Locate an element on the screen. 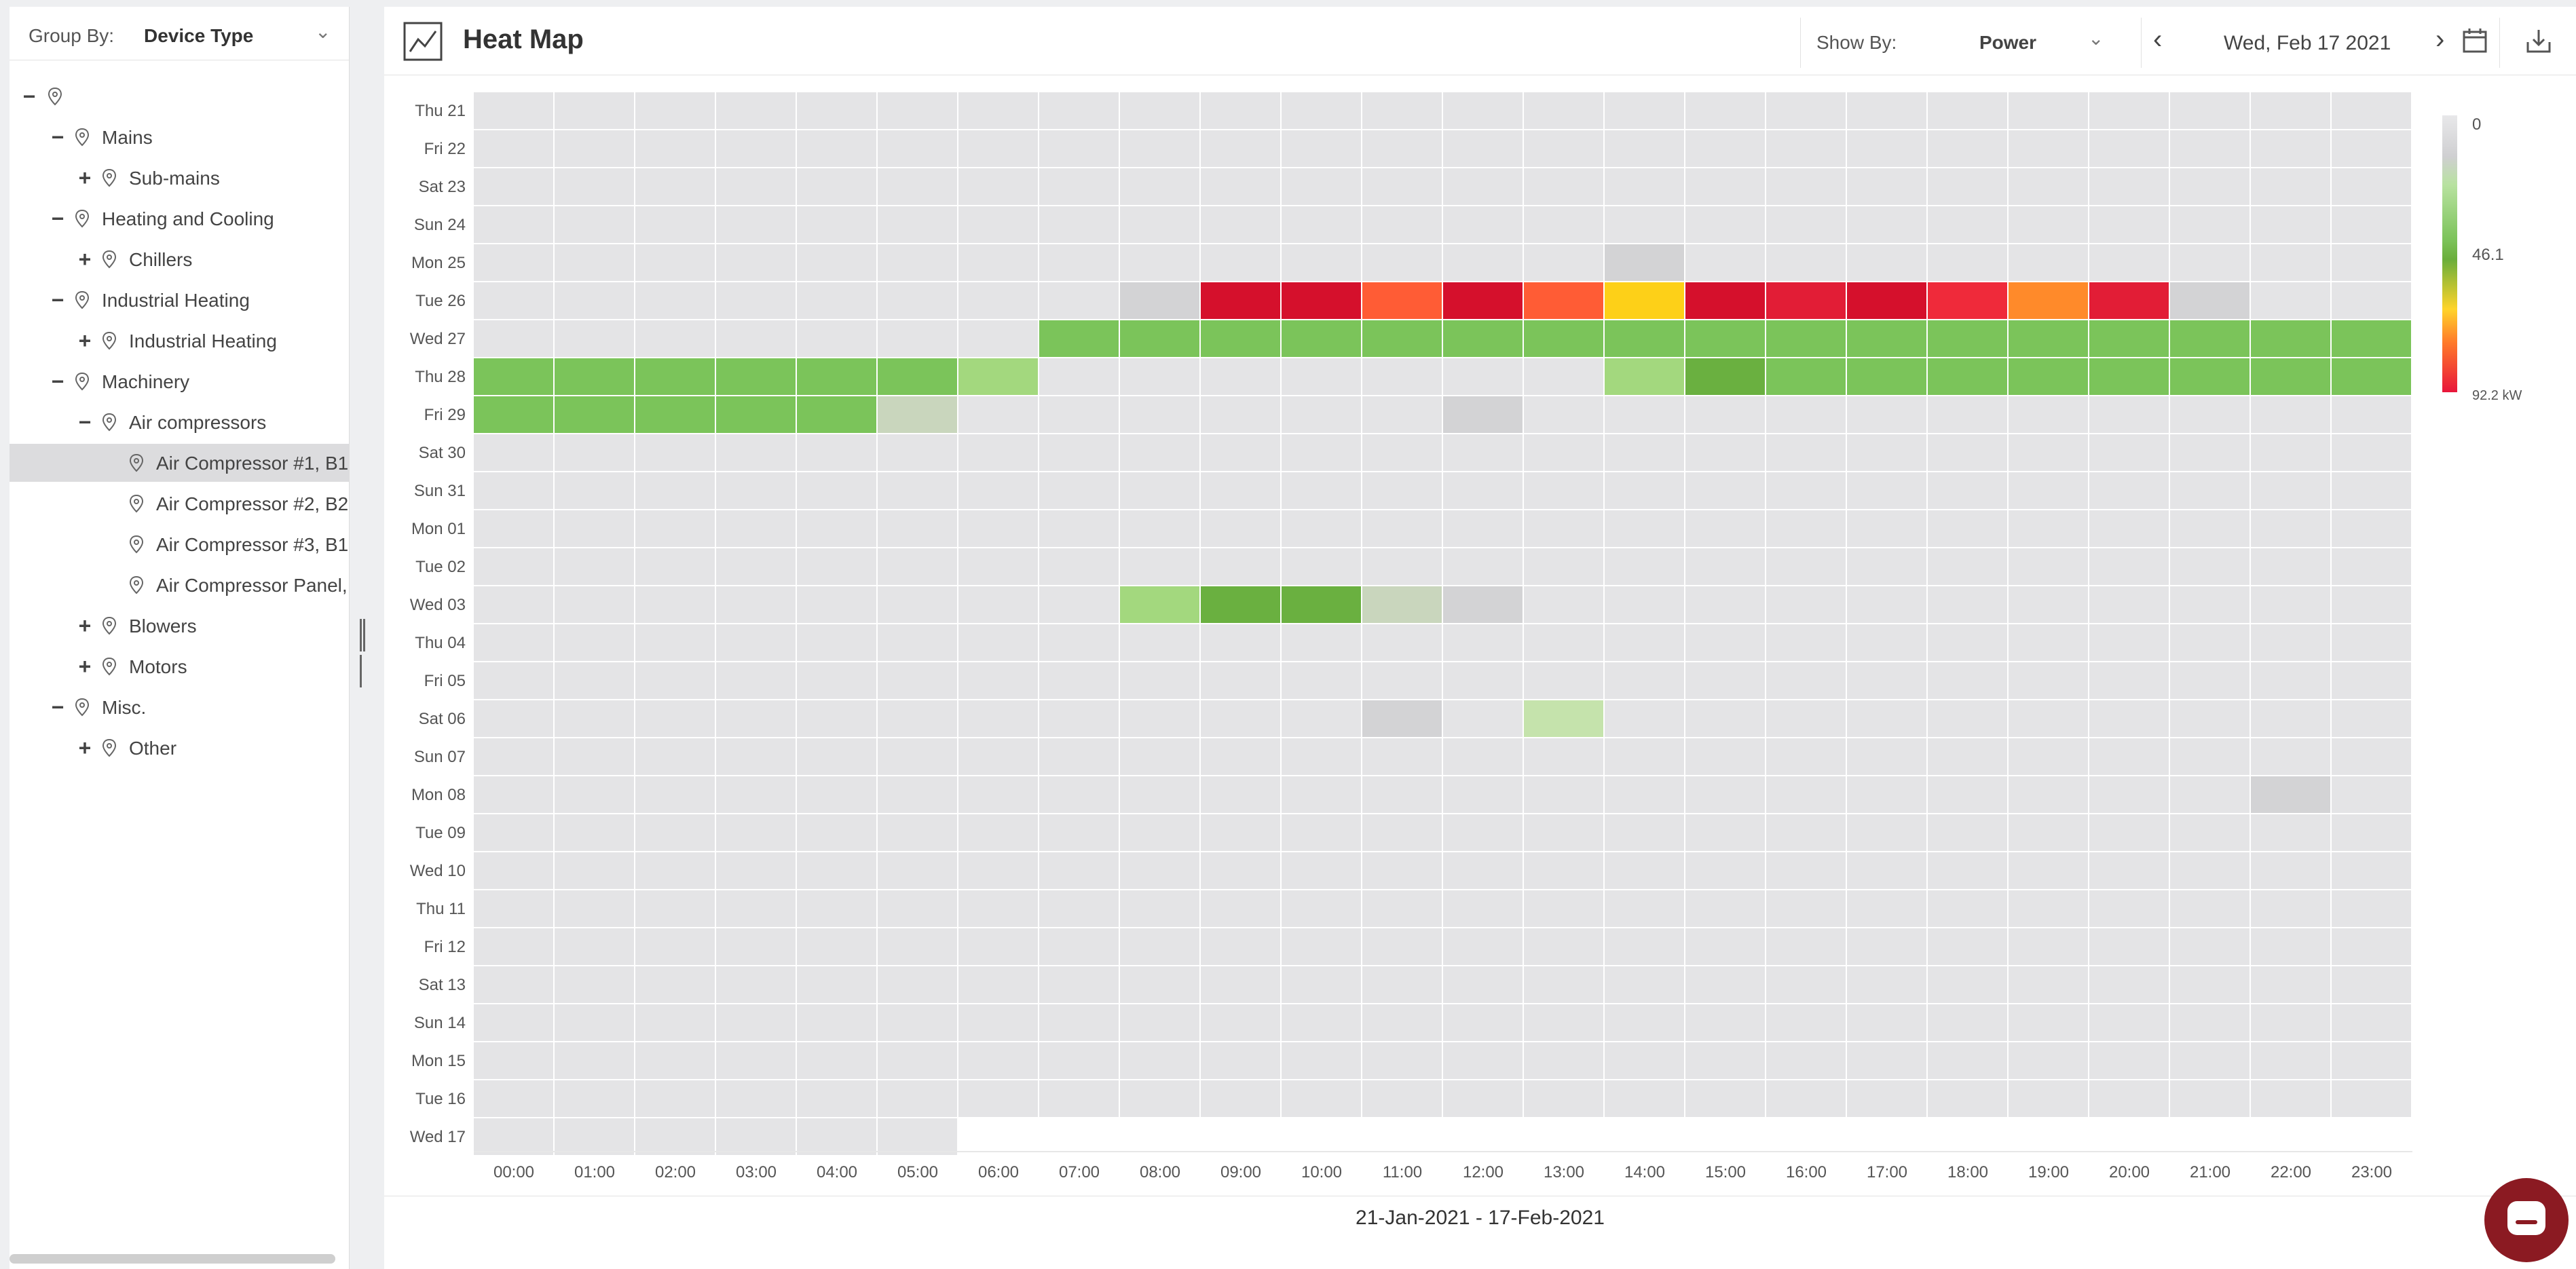 Image resolution: width=2576 pixels, height=1269 pixels. tree-item: Air Compressor #3, B19 is located at coordinates (179, 544).